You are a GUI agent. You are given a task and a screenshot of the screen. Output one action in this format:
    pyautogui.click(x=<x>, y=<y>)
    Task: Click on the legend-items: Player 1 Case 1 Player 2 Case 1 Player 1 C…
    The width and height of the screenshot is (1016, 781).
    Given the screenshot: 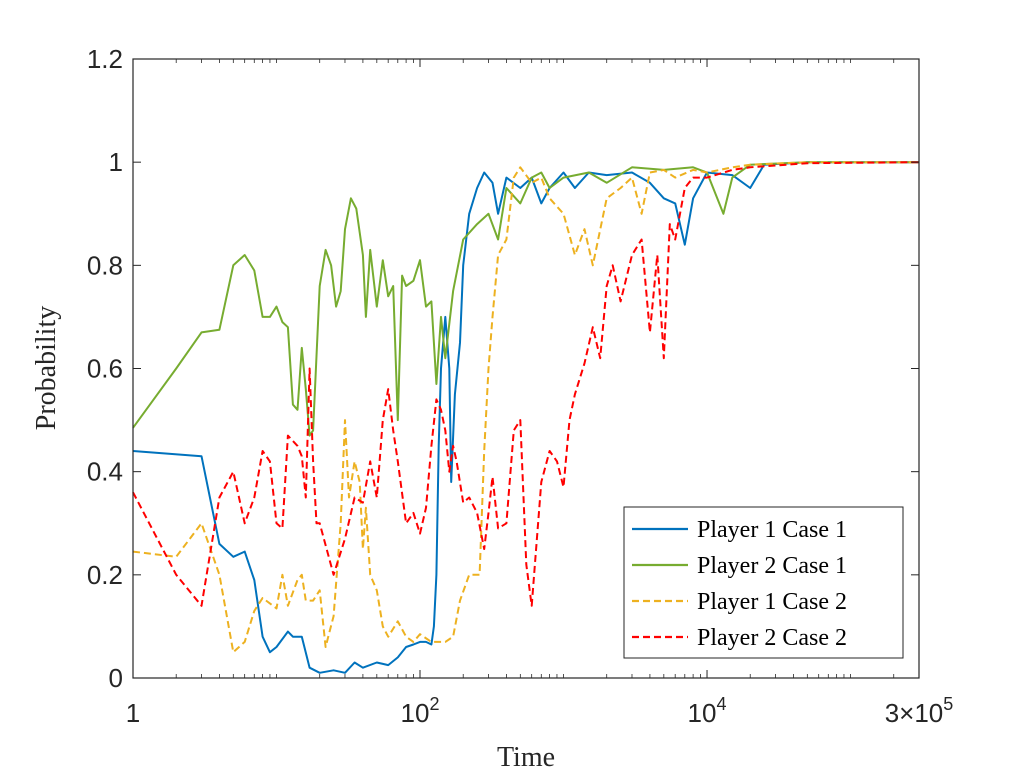 What is the action you would take?
    pyautogui.click(x=739, y=584)
    